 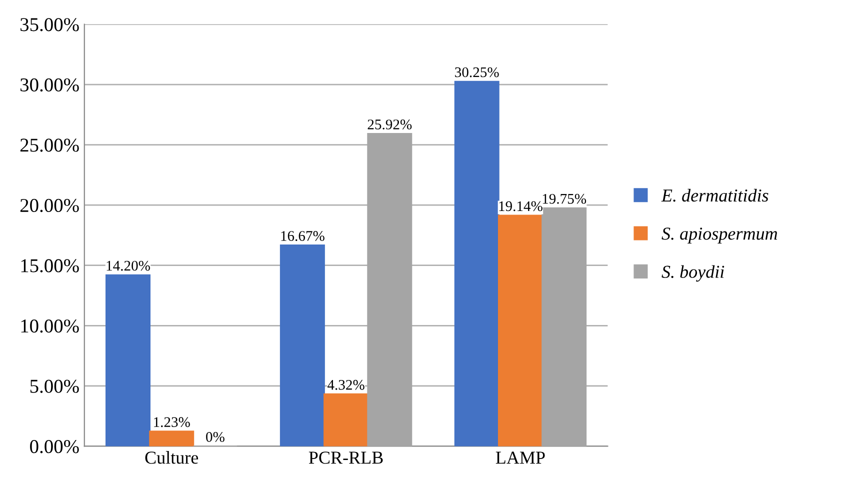 What do you see at coordinates (54, 386) in the screenshot?
I see `y-tick-label: 5.00%` at bounding box center [54, 386].